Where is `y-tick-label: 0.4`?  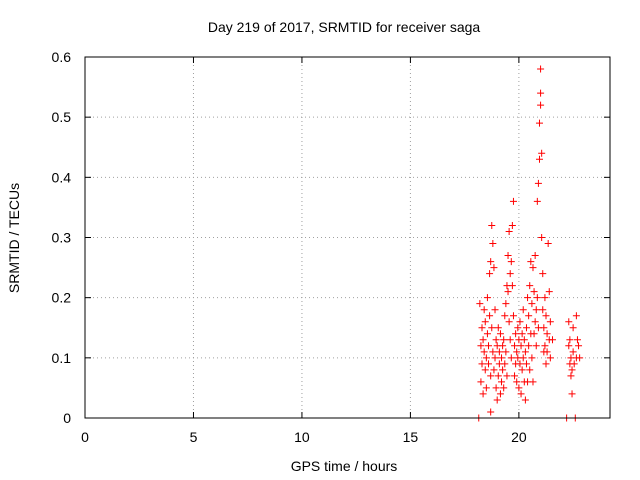 y-tick-label: 0.4 is located at coordinates (62, 177).